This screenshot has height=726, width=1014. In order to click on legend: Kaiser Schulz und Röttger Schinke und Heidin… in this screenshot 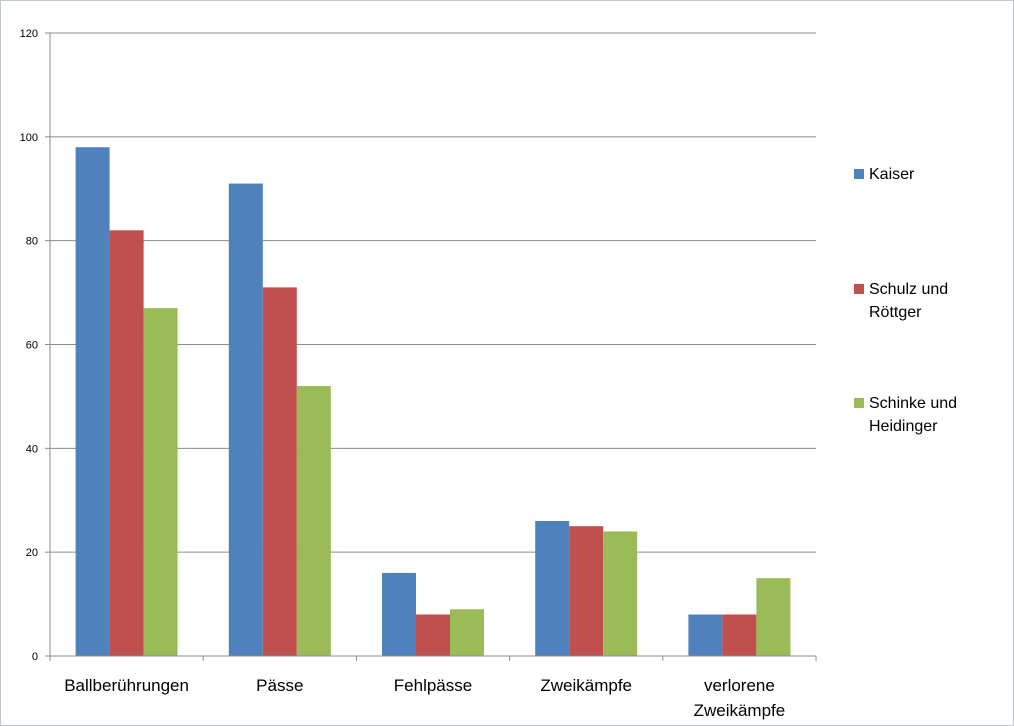, I will do `click(905, 300)`.